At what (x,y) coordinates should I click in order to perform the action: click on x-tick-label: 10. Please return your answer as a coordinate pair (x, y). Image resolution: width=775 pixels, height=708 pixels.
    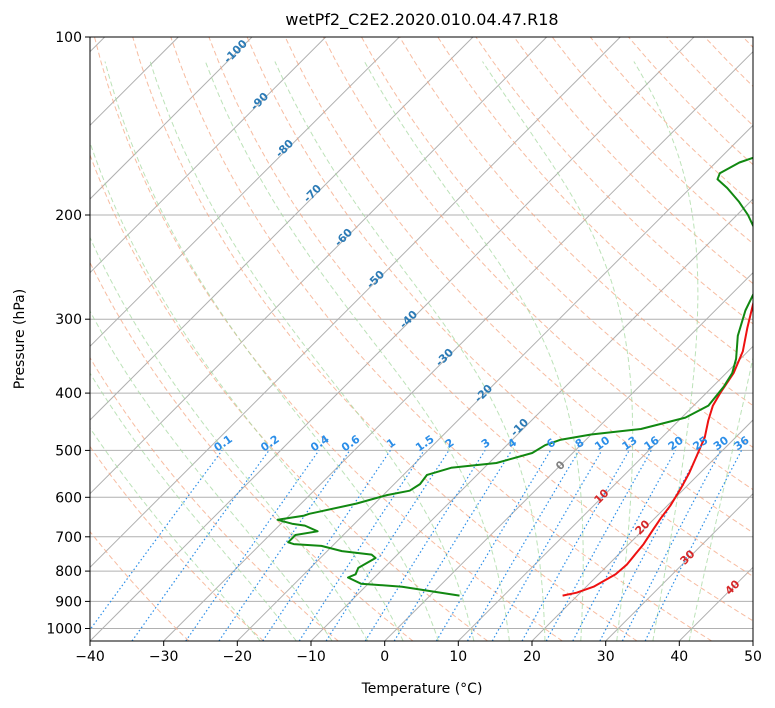
    Looking at the image, I should click on (458, 657).